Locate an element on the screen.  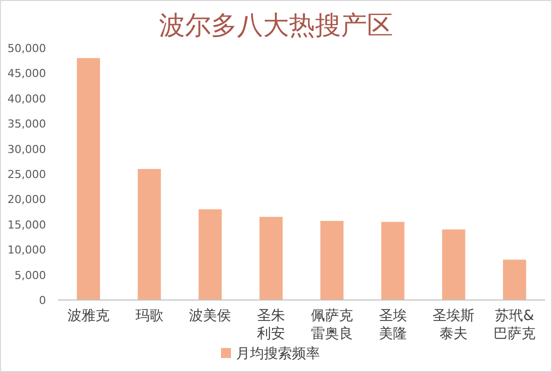
y-tick-label: 40,000 is located at coordinates (27, 99).